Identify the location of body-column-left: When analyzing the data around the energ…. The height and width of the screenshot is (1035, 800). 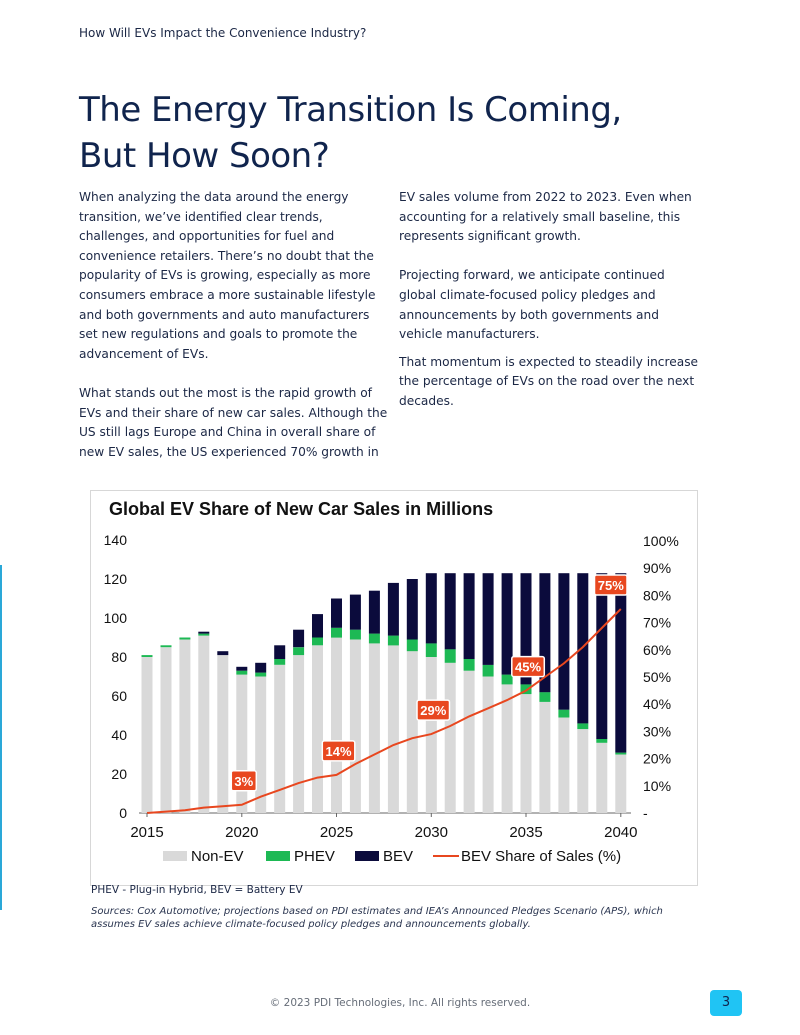
(234, 325).